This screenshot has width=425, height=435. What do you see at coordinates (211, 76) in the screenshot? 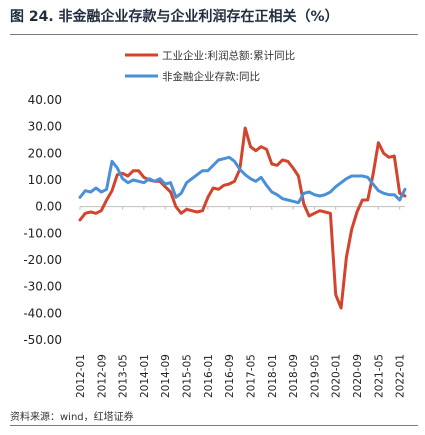
I see `legend-label-2: 非金融企业存款:同比` at bounding box center [211, 76].